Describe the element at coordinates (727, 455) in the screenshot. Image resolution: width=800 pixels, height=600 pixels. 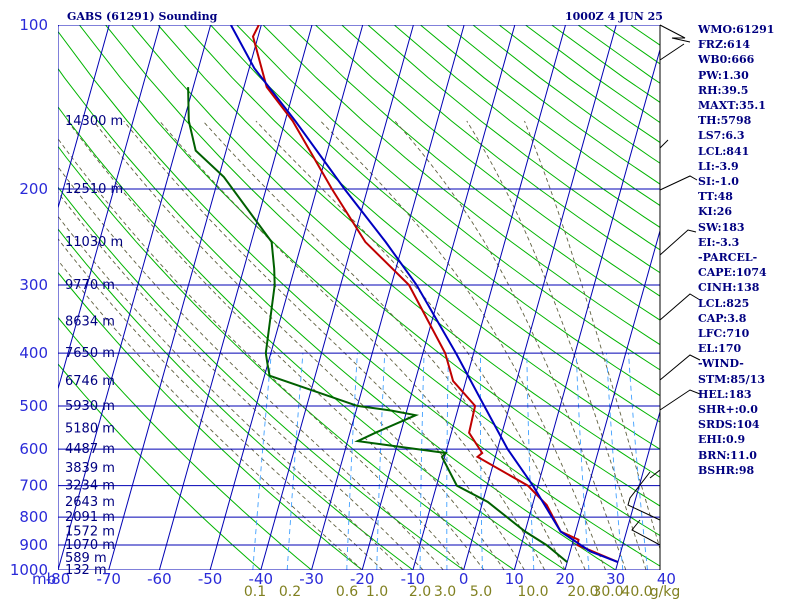
I see `stat-item: BRN:11.0` at that location.